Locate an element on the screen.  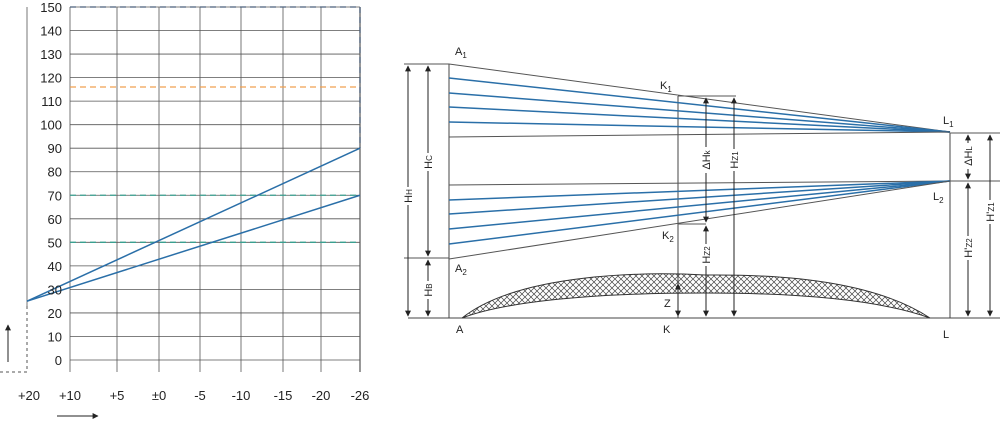
svg-text: H'Z2 is located at coordinates (969, 248).